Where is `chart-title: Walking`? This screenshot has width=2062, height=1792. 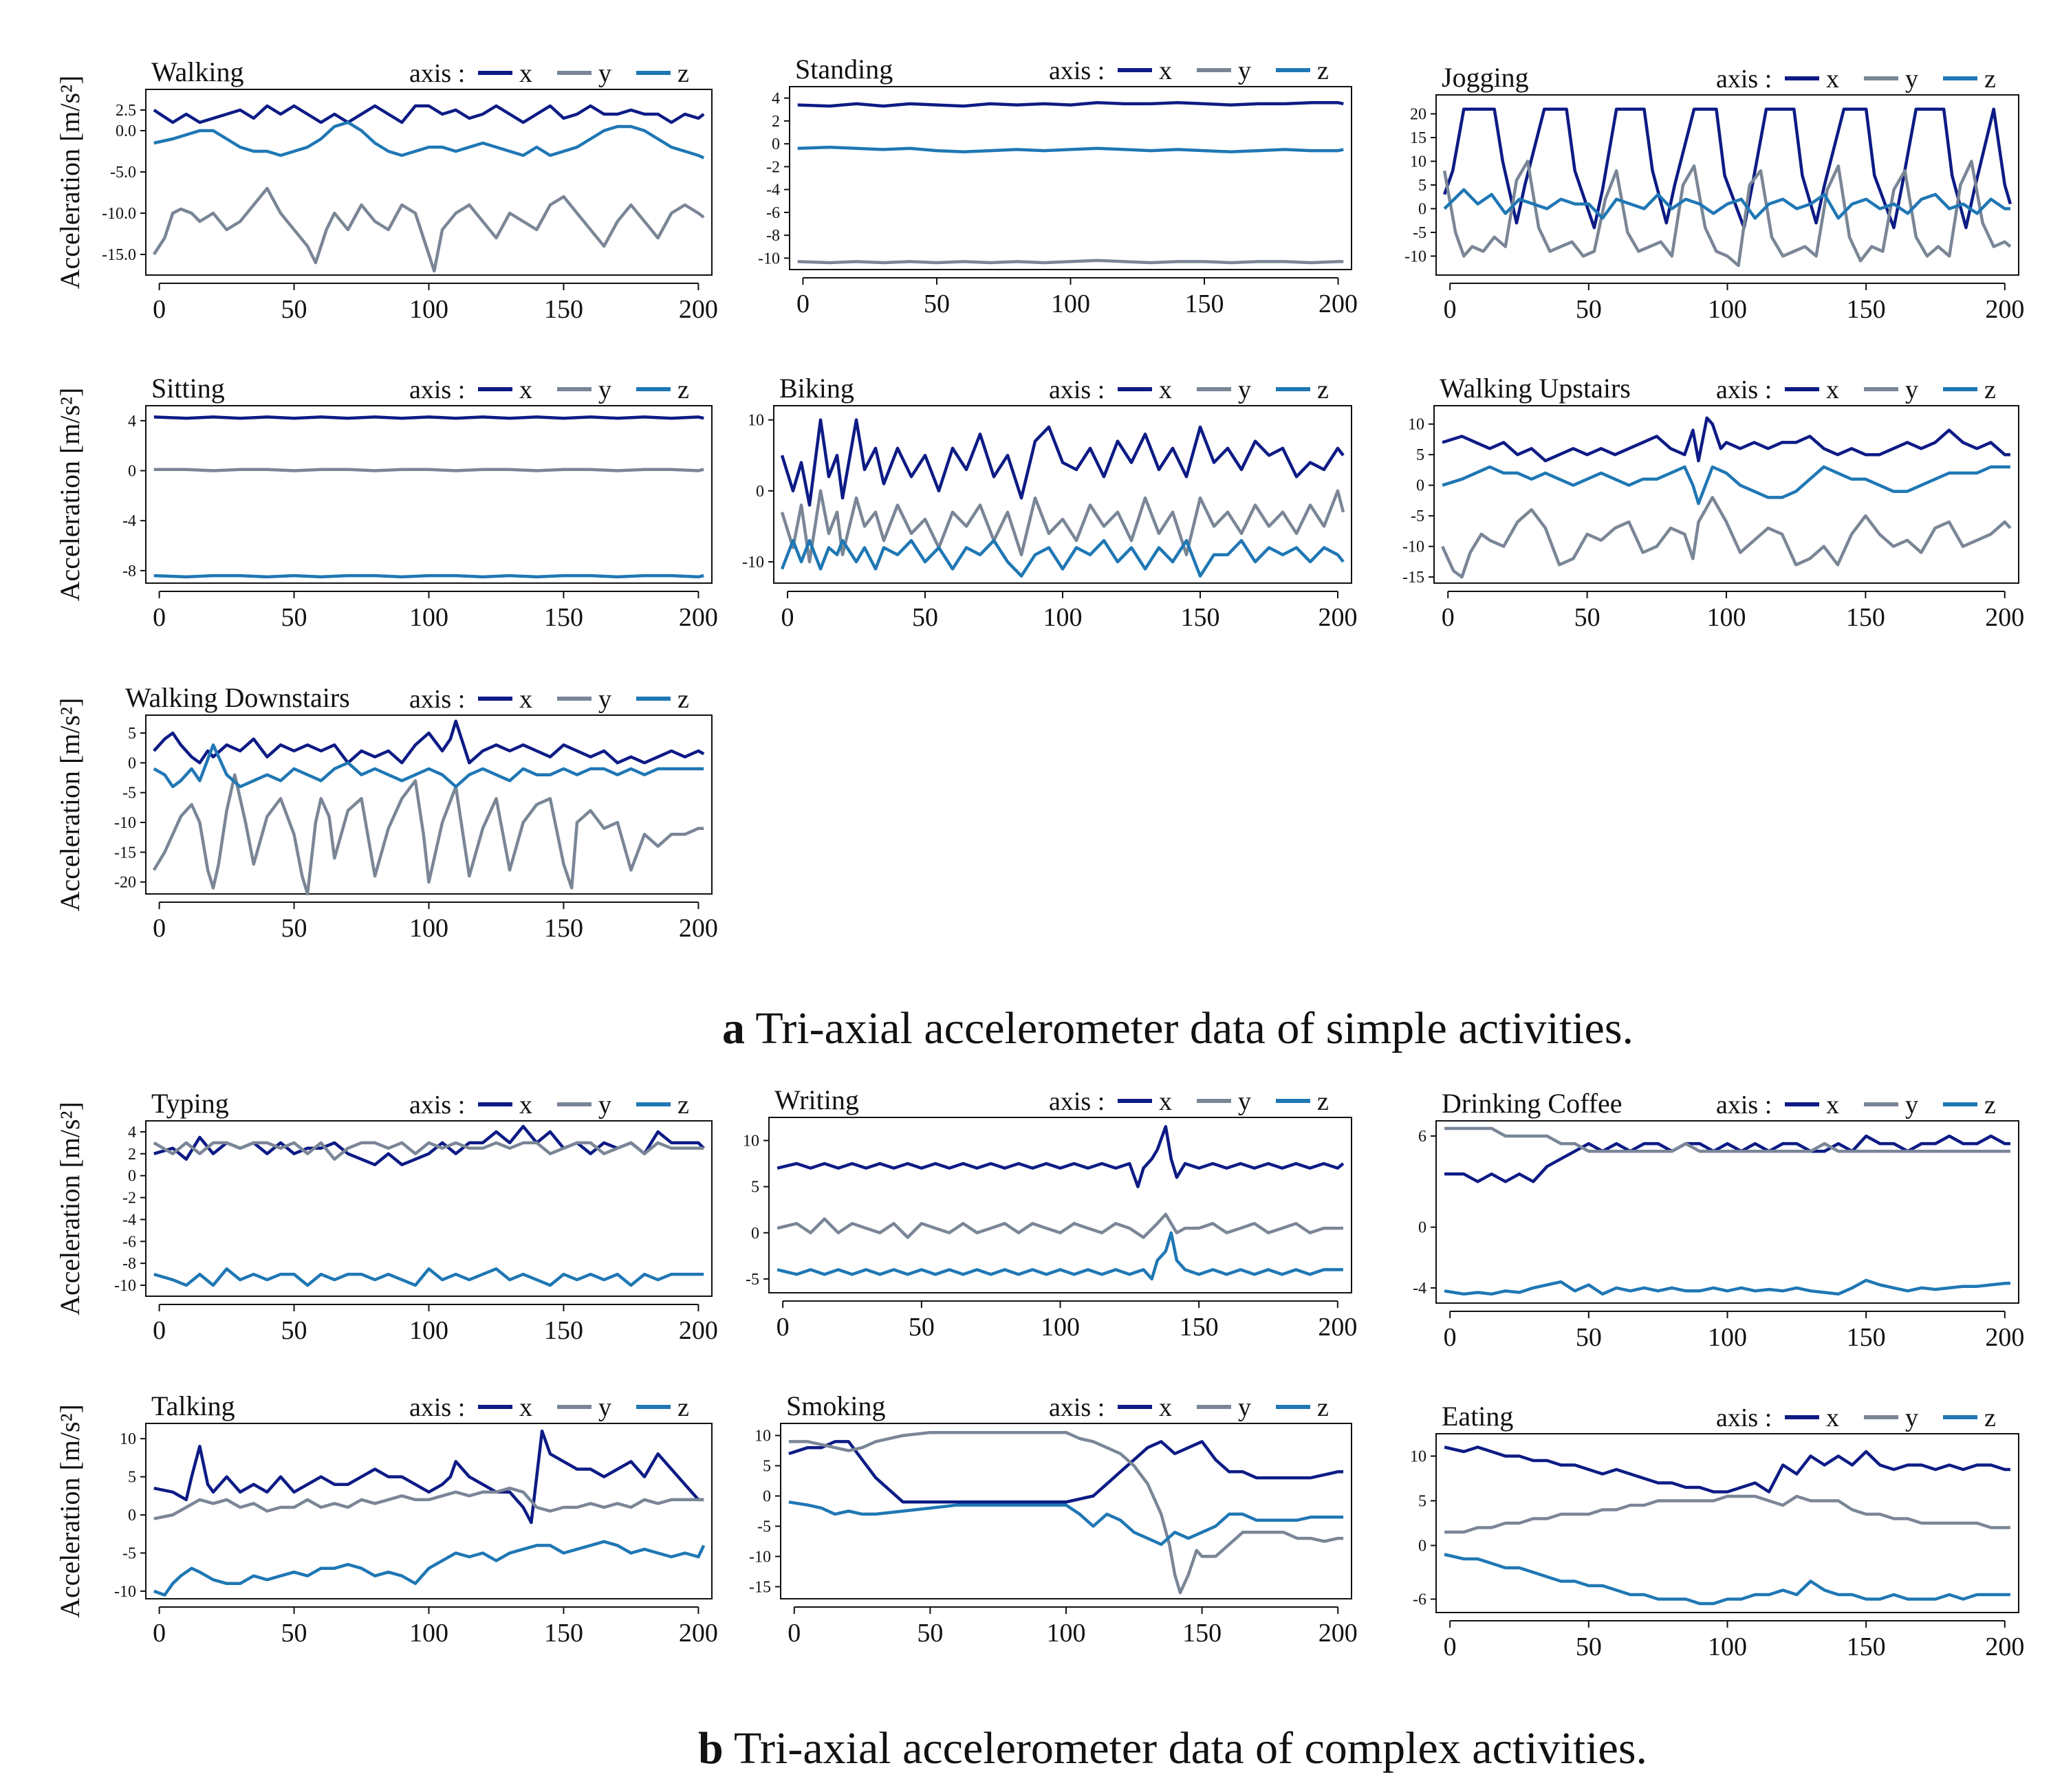
chart-title: Walking is located at coordinates (197, 71).